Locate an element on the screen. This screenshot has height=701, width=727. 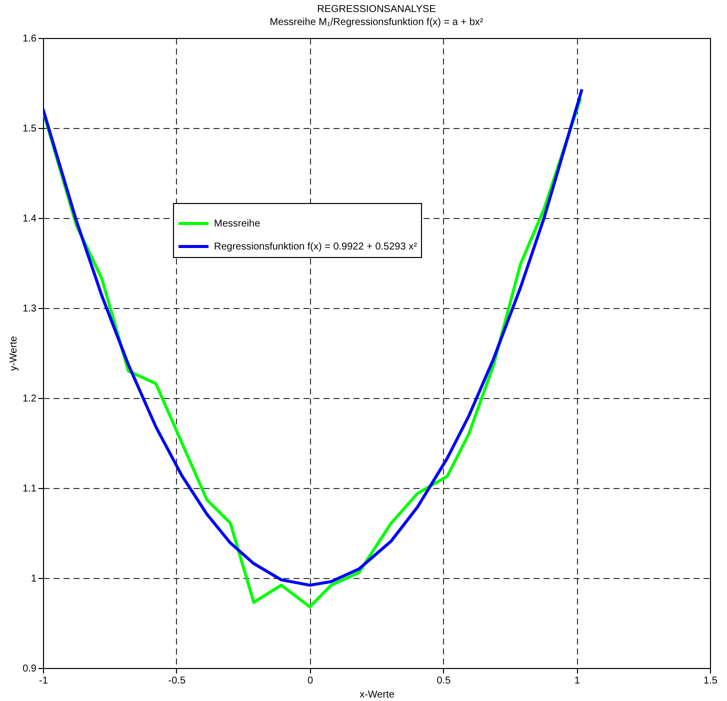
y-tick-label: 0.9 is located at coordinates (29, 669).